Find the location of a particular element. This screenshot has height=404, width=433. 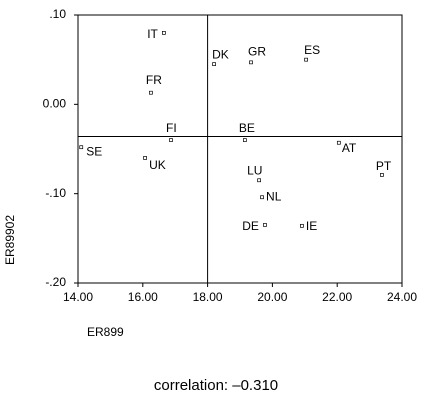

point-label: IE is located at coordinates (311, 226).